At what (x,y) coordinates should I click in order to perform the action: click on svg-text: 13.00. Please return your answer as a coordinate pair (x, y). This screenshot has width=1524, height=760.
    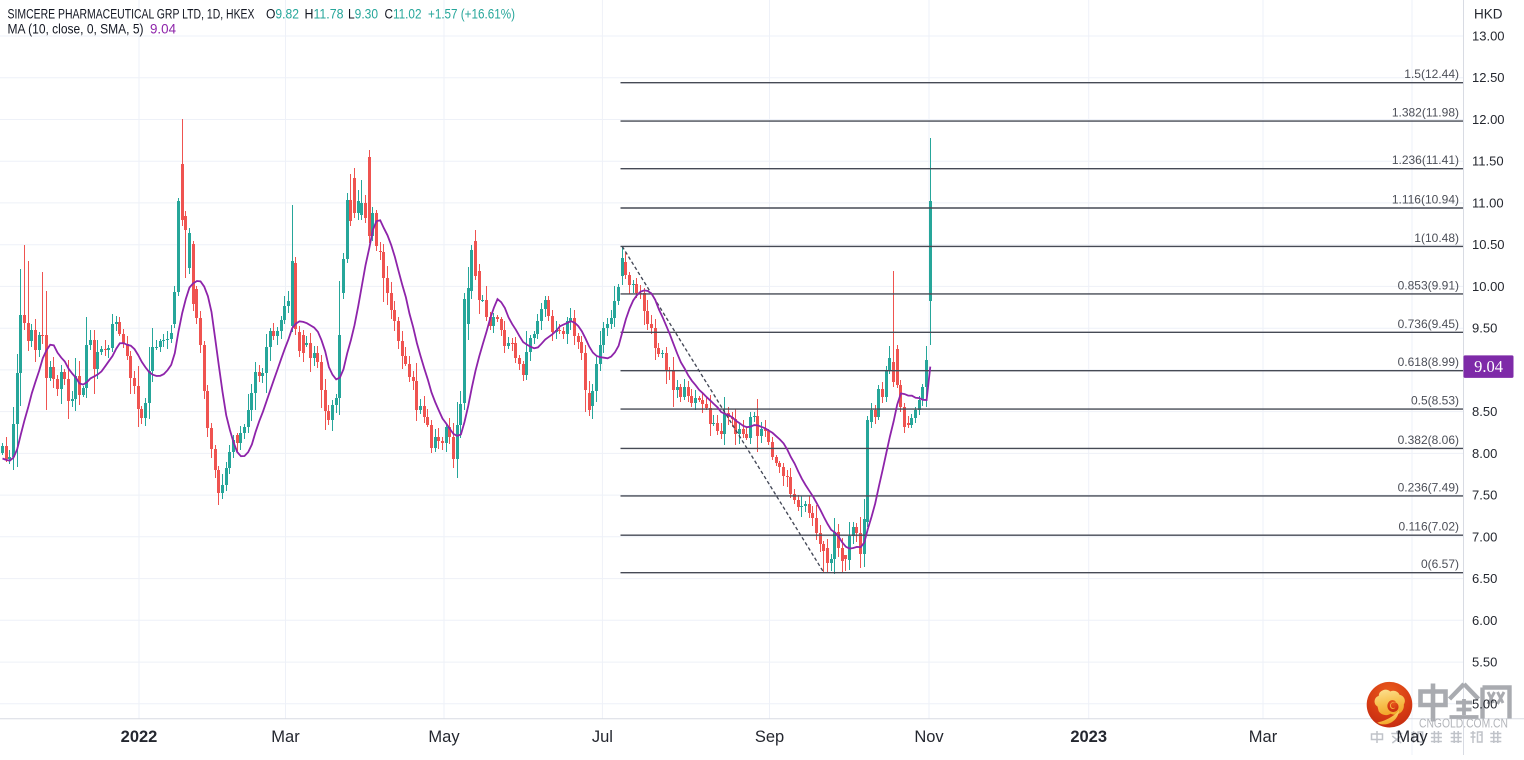
    Looking at the image, I should click on (1488, 36).